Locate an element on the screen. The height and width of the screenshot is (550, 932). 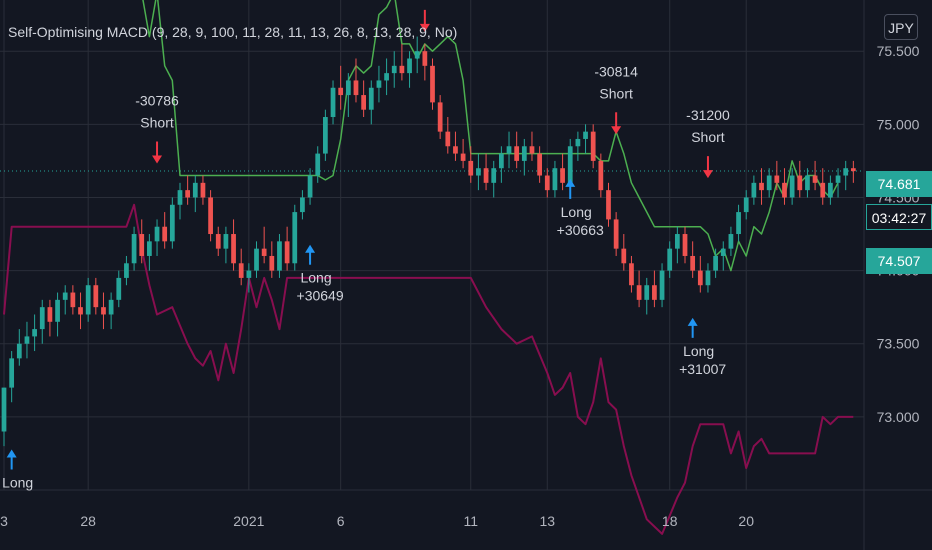
time-tick-label: 28 is located at coordinates (88, 521).